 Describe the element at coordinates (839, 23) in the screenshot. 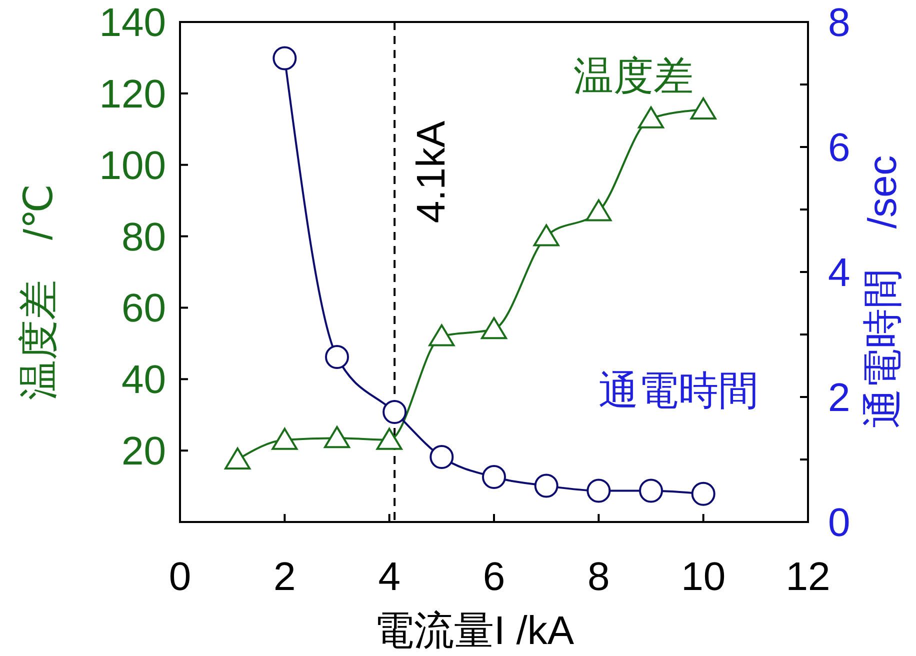

I see `y2-tick-label: 8` at that location.